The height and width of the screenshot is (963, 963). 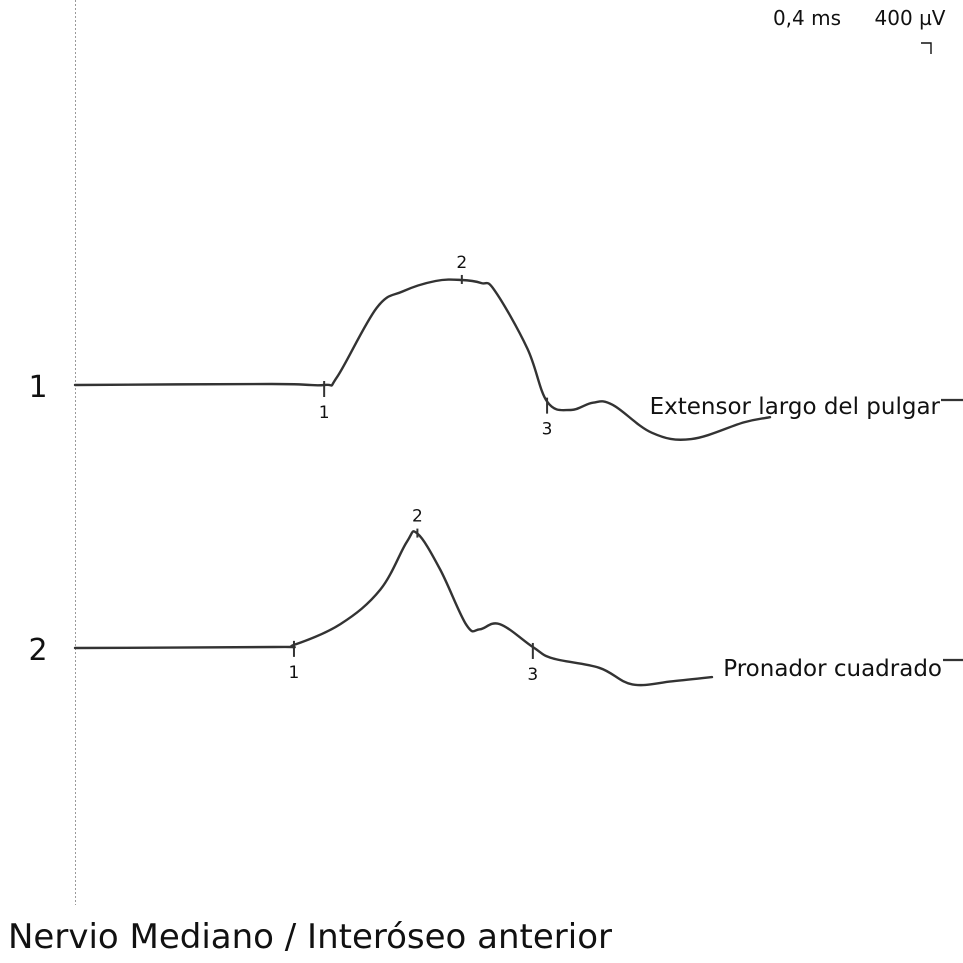 I want to click on trace-name-2: Pronador cuadrado, so click(x=832, y=669).